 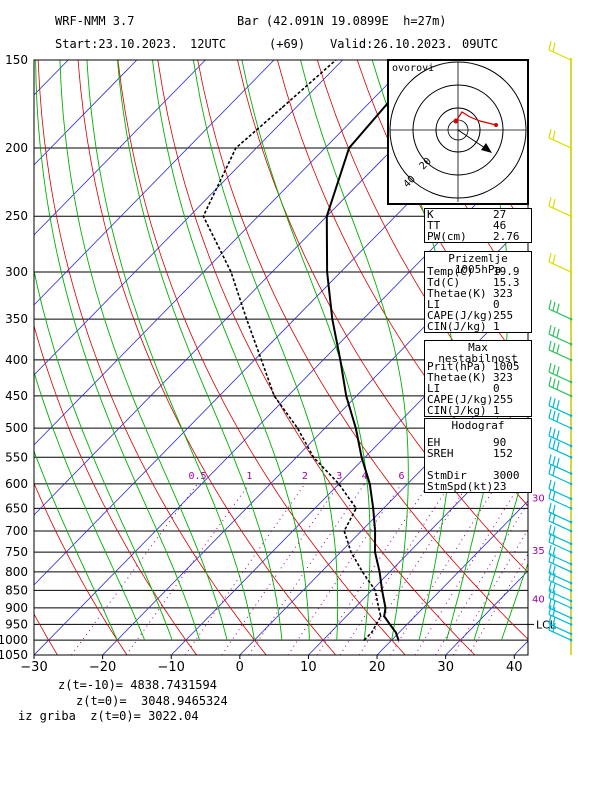 I want to click on theta-e-label: 30, so click(x=538, y=499).